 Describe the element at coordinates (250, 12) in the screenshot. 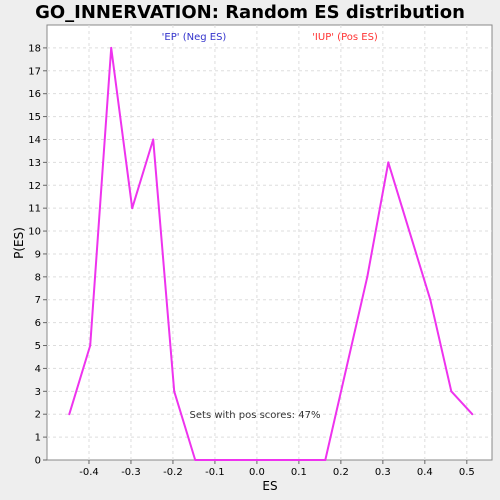

I see `chart-title: GO_INNERVATION: Random ES distribution` at that location.